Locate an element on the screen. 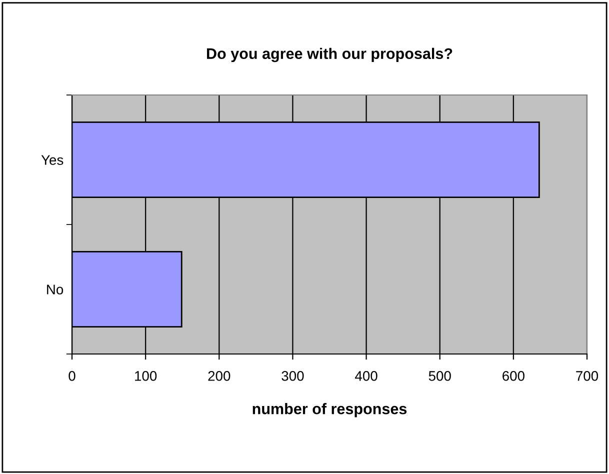 This screenshot has width=609, height=474. chart-title: Do you agree with our proposals? is located at coordinates (329, 55).